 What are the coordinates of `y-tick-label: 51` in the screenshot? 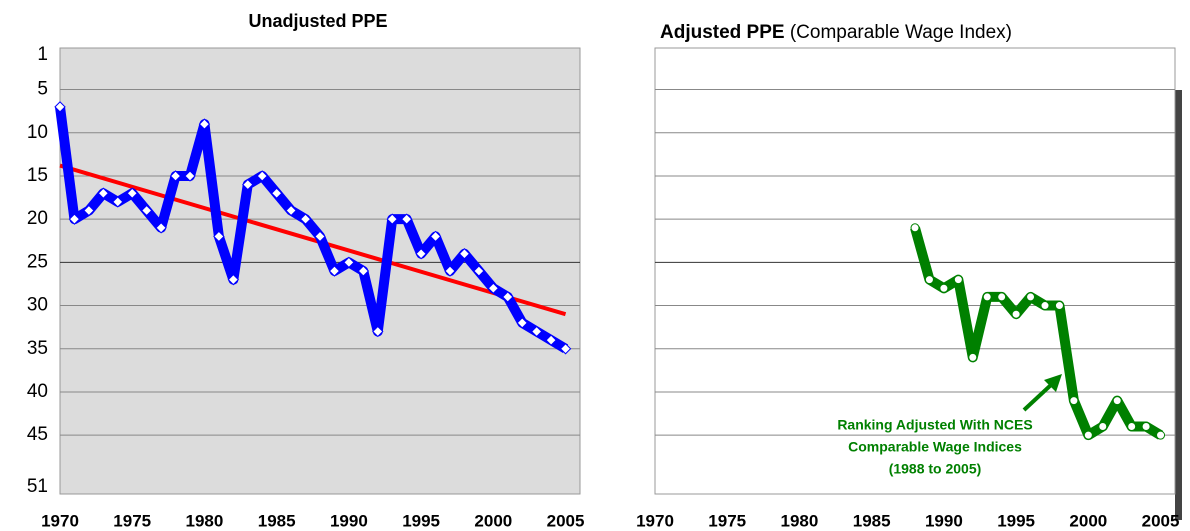 It's located at (37, 486).